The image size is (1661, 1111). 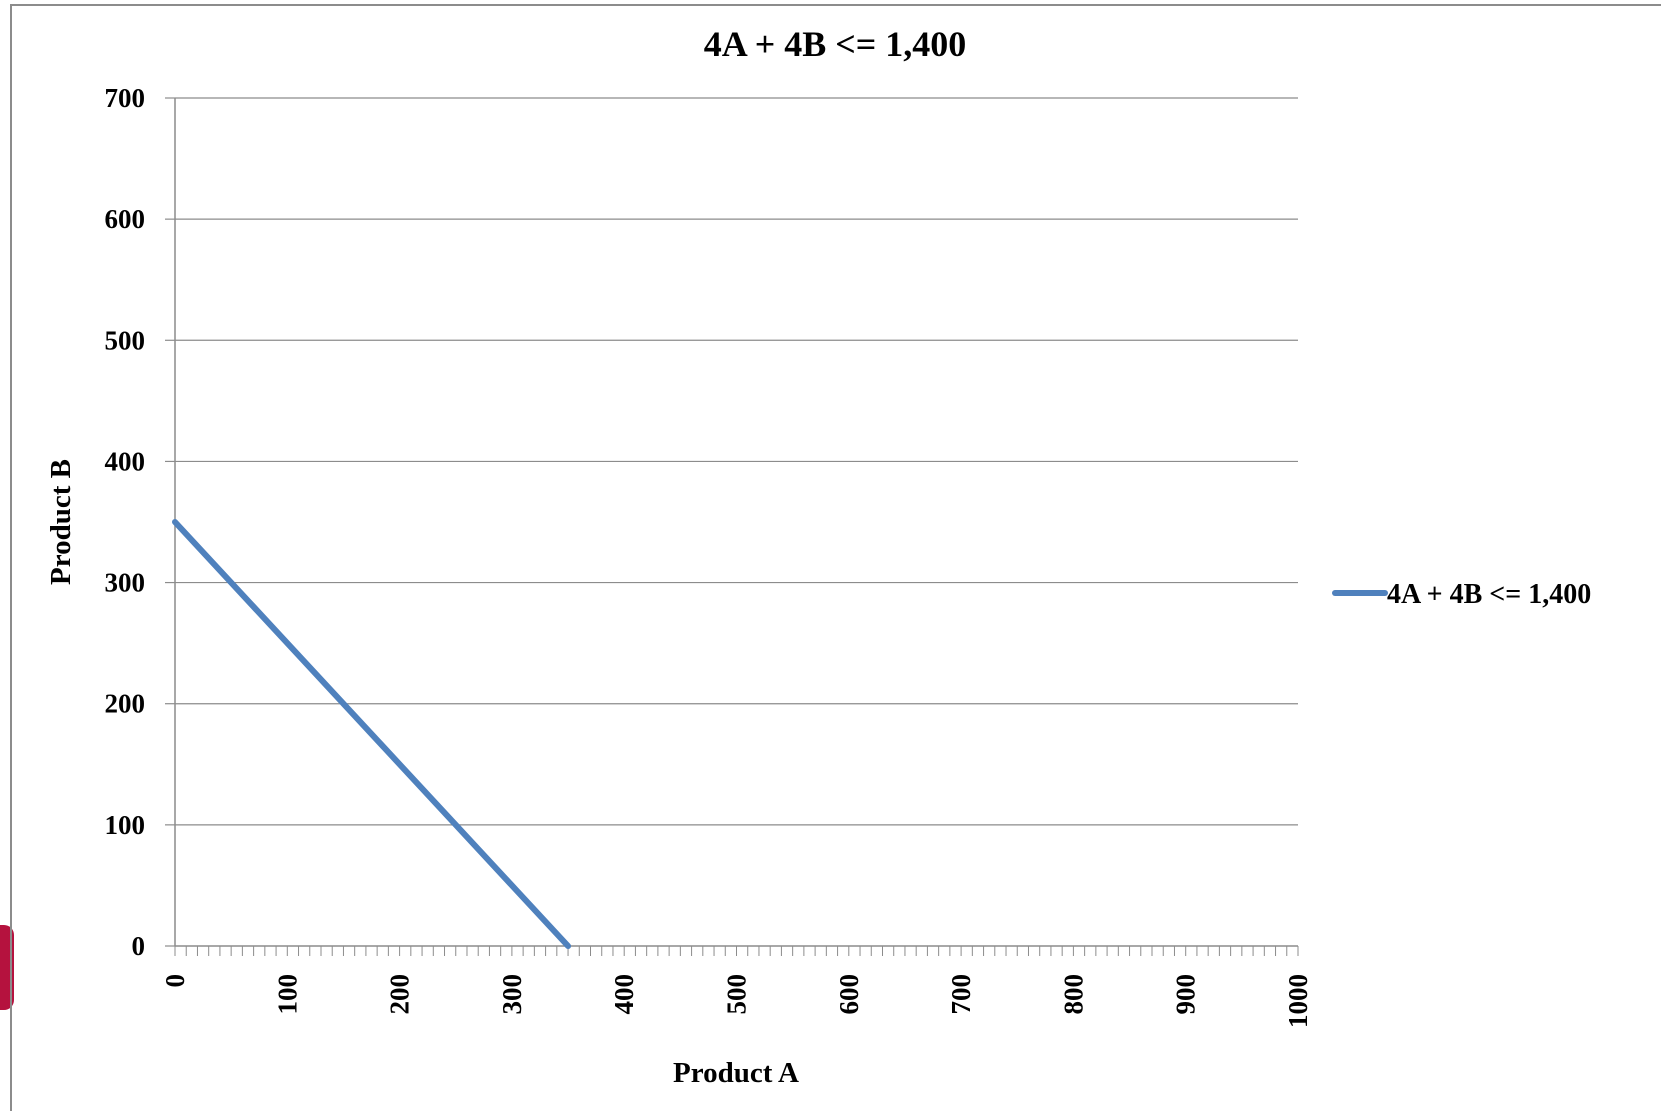 I want to click on x-axis-label: Product A, so click(x=736, y=1073).